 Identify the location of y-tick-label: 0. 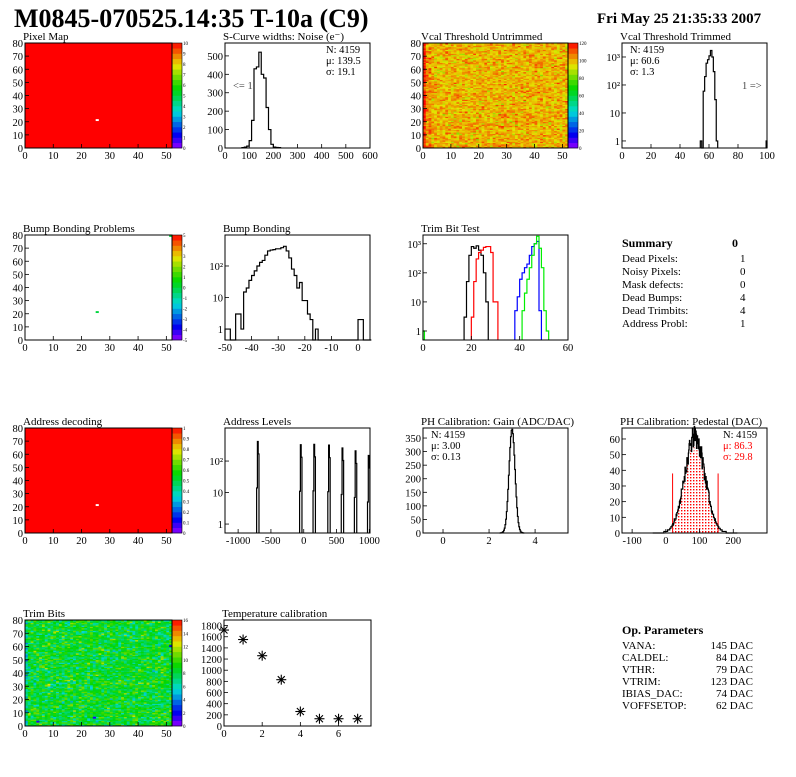
(617, 534).